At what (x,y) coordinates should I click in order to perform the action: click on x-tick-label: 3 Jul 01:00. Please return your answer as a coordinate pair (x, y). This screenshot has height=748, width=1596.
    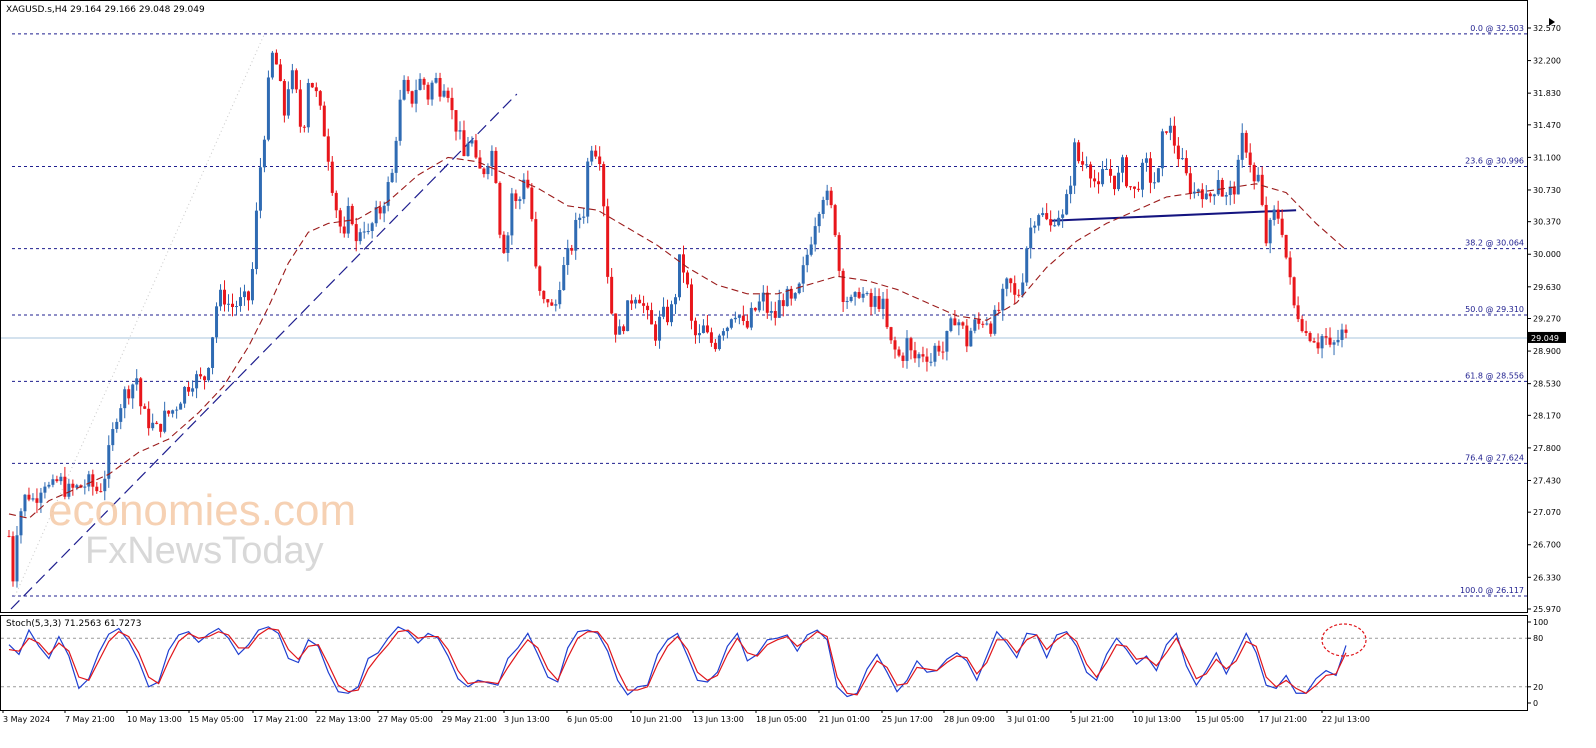
    Looking at the image, I should click on (1028, 719).